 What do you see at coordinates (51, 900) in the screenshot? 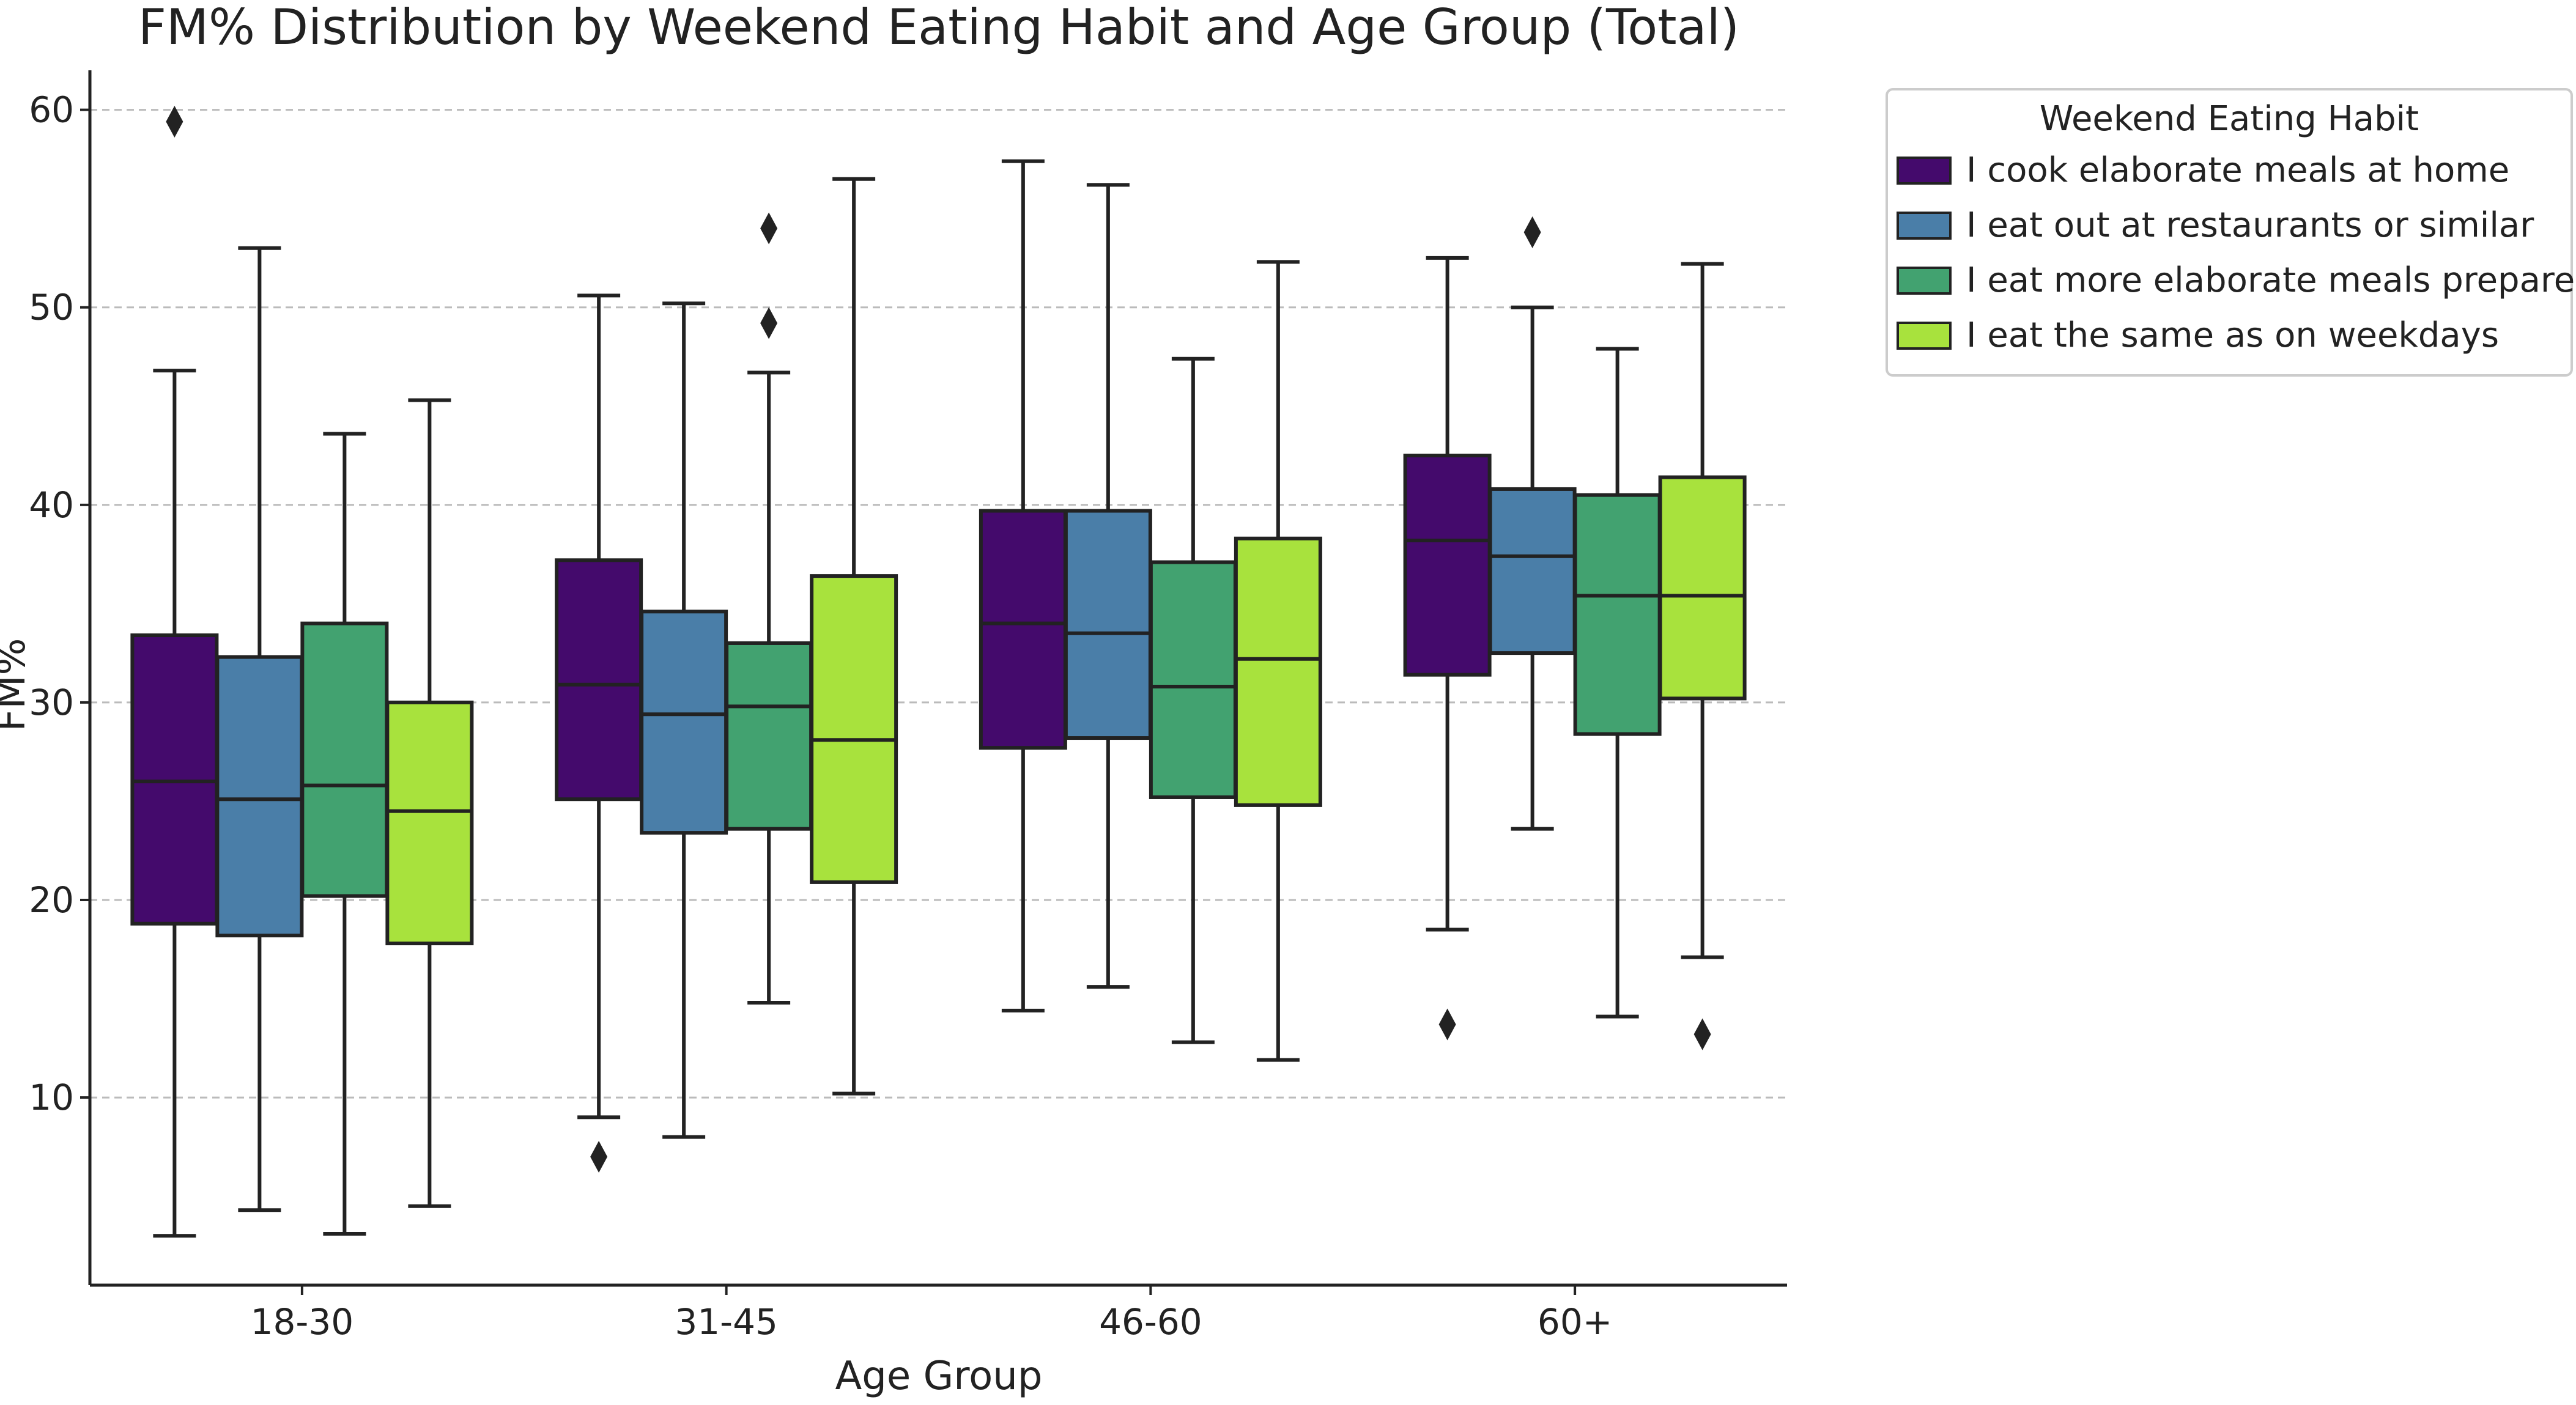
I see `y-tick-label: 20` at bounding box center [51, 900].